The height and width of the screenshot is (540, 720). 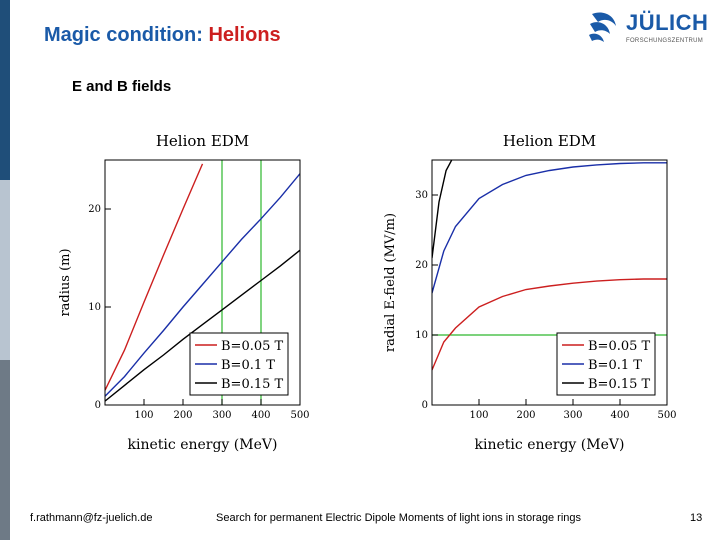 I want to click on sidebar-stripe-bottom, so click(x=5, y=450).